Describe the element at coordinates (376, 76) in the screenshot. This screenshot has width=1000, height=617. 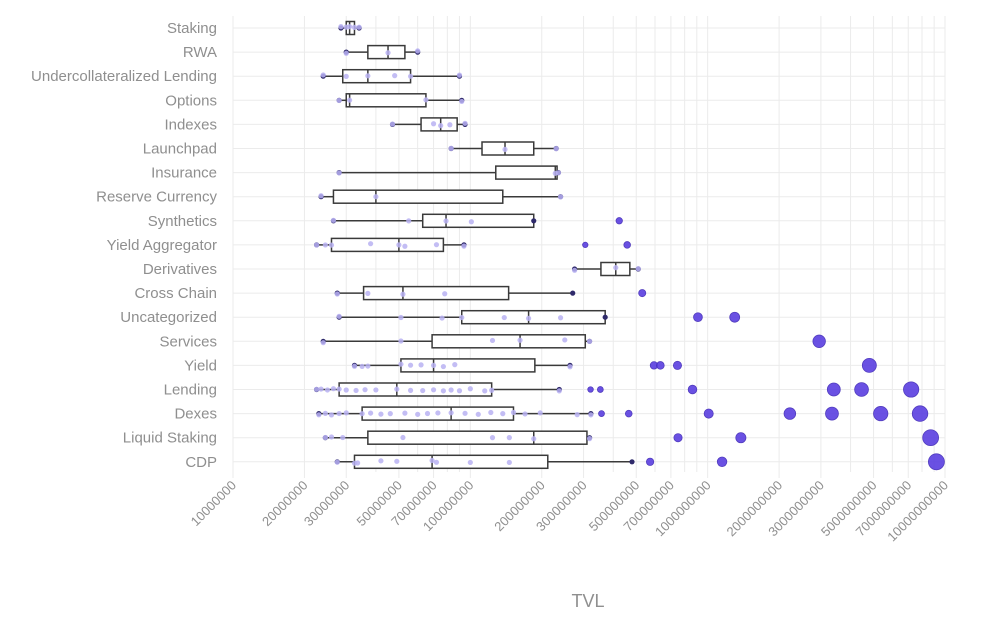
I see `iqr-box-undercollateralized-lending` at that location.